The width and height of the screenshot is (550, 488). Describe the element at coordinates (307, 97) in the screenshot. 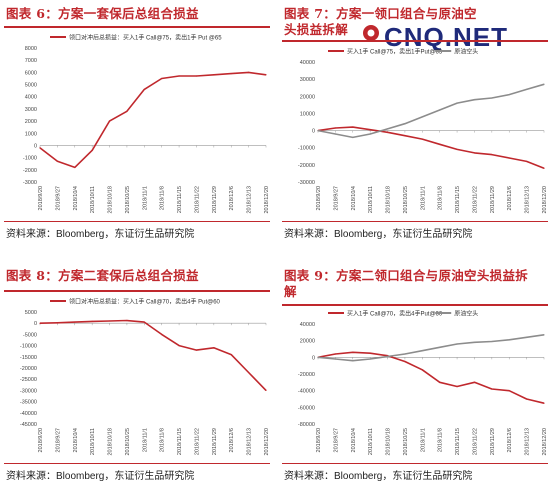

I see `y-tick-label: 20000` at that location.